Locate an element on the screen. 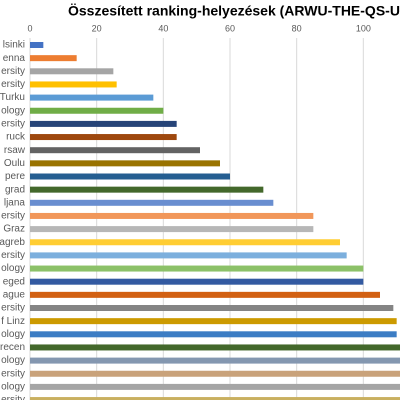 This screenshot has width=400, height=400. x-tick-label: 60 is located at coordinates (230, 28).